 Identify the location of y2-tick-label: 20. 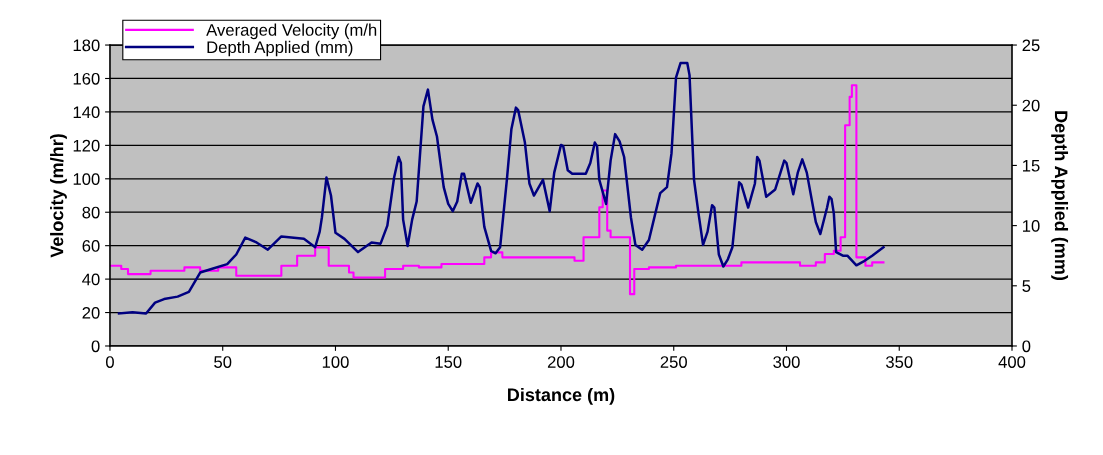
(1031, 105).